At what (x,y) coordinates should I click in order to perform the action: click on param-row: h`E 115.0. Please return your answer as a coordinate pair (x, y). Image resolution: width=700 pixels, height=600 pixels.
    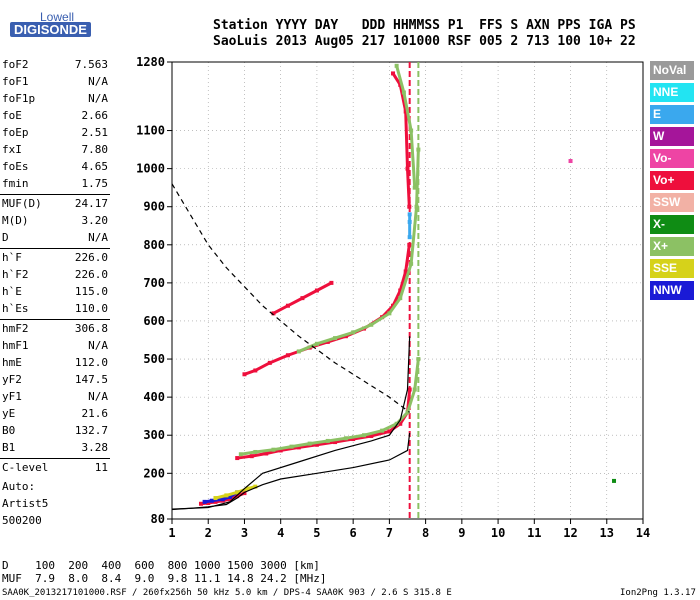
    Looking at the image, I should click on (55, 291).